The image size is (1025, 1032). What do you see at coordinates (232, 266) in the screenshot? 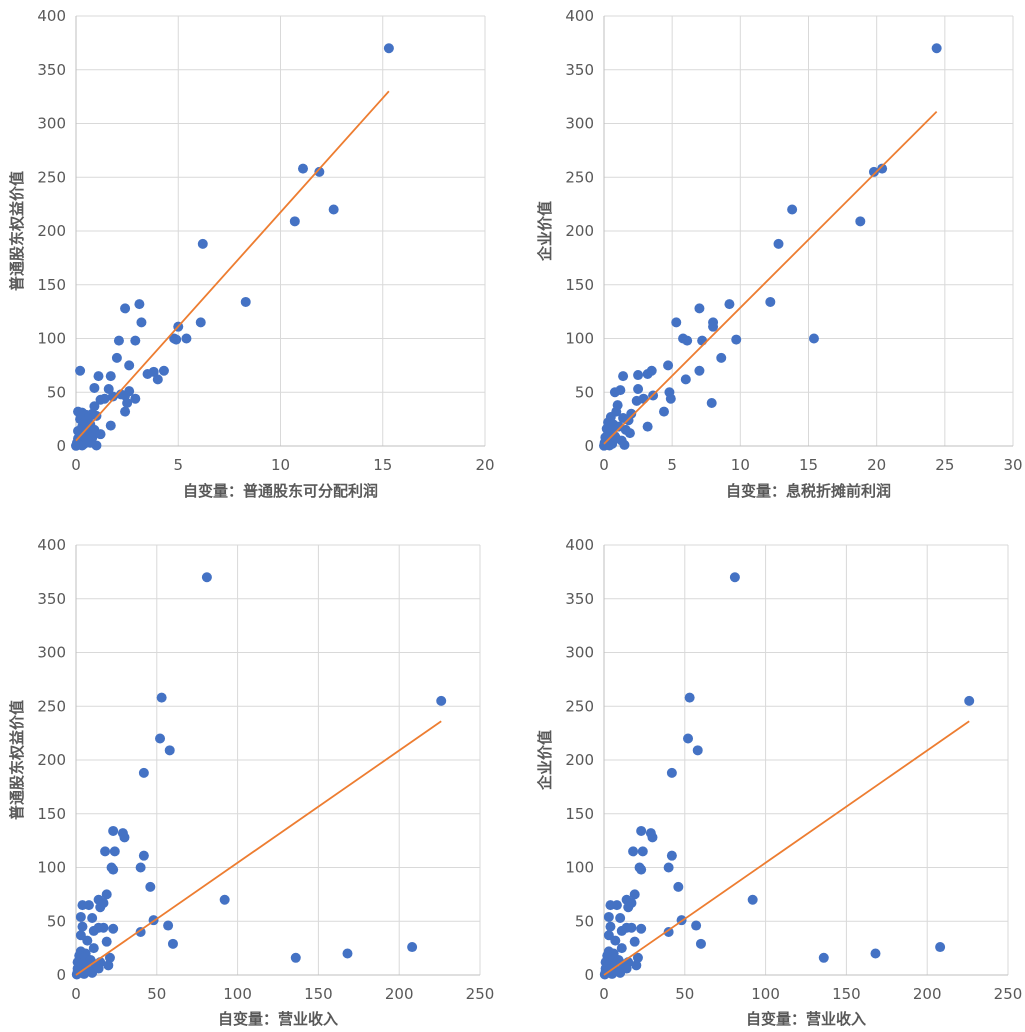
I see `trendline` at bounding box center [232, 266].